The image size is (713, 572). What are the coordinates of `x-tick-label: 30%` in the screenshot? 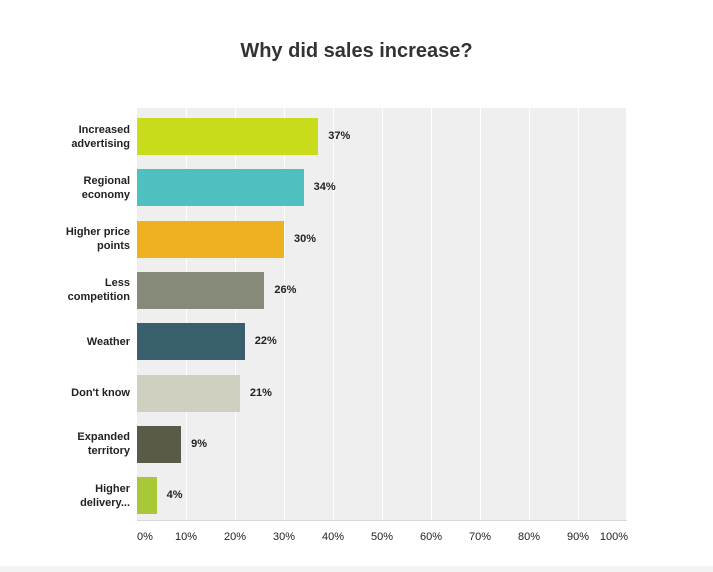 It's located at (284, 537).